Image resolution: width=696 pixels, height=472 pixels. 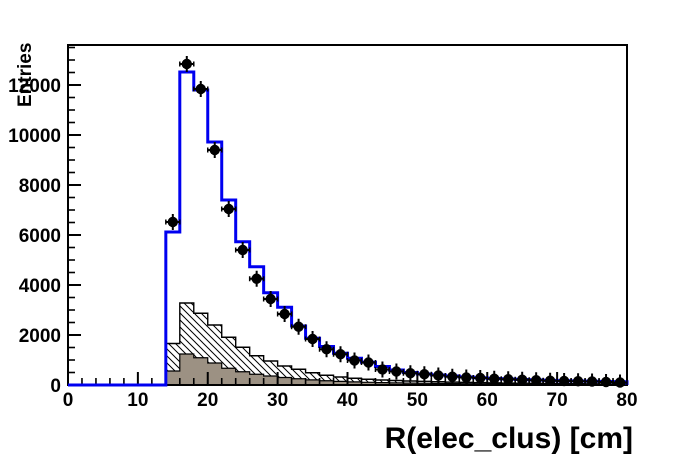 I want to click on y-tick-label: 12000, so click(x=34, y=86).